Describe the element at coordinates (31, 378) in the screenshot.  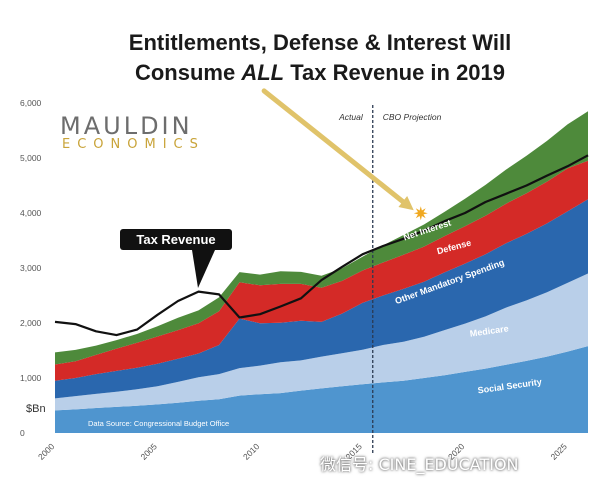
I see `y-tick-label: 1,000` at that location.